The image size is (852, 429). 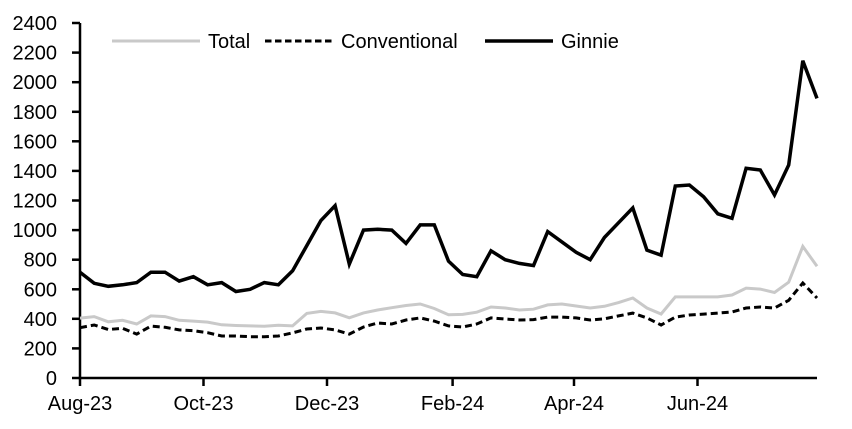 What do you see at coordinates (229, 42) in the screenshot?
I see `legend-label-total: Total` at bounding box center [229, 42].